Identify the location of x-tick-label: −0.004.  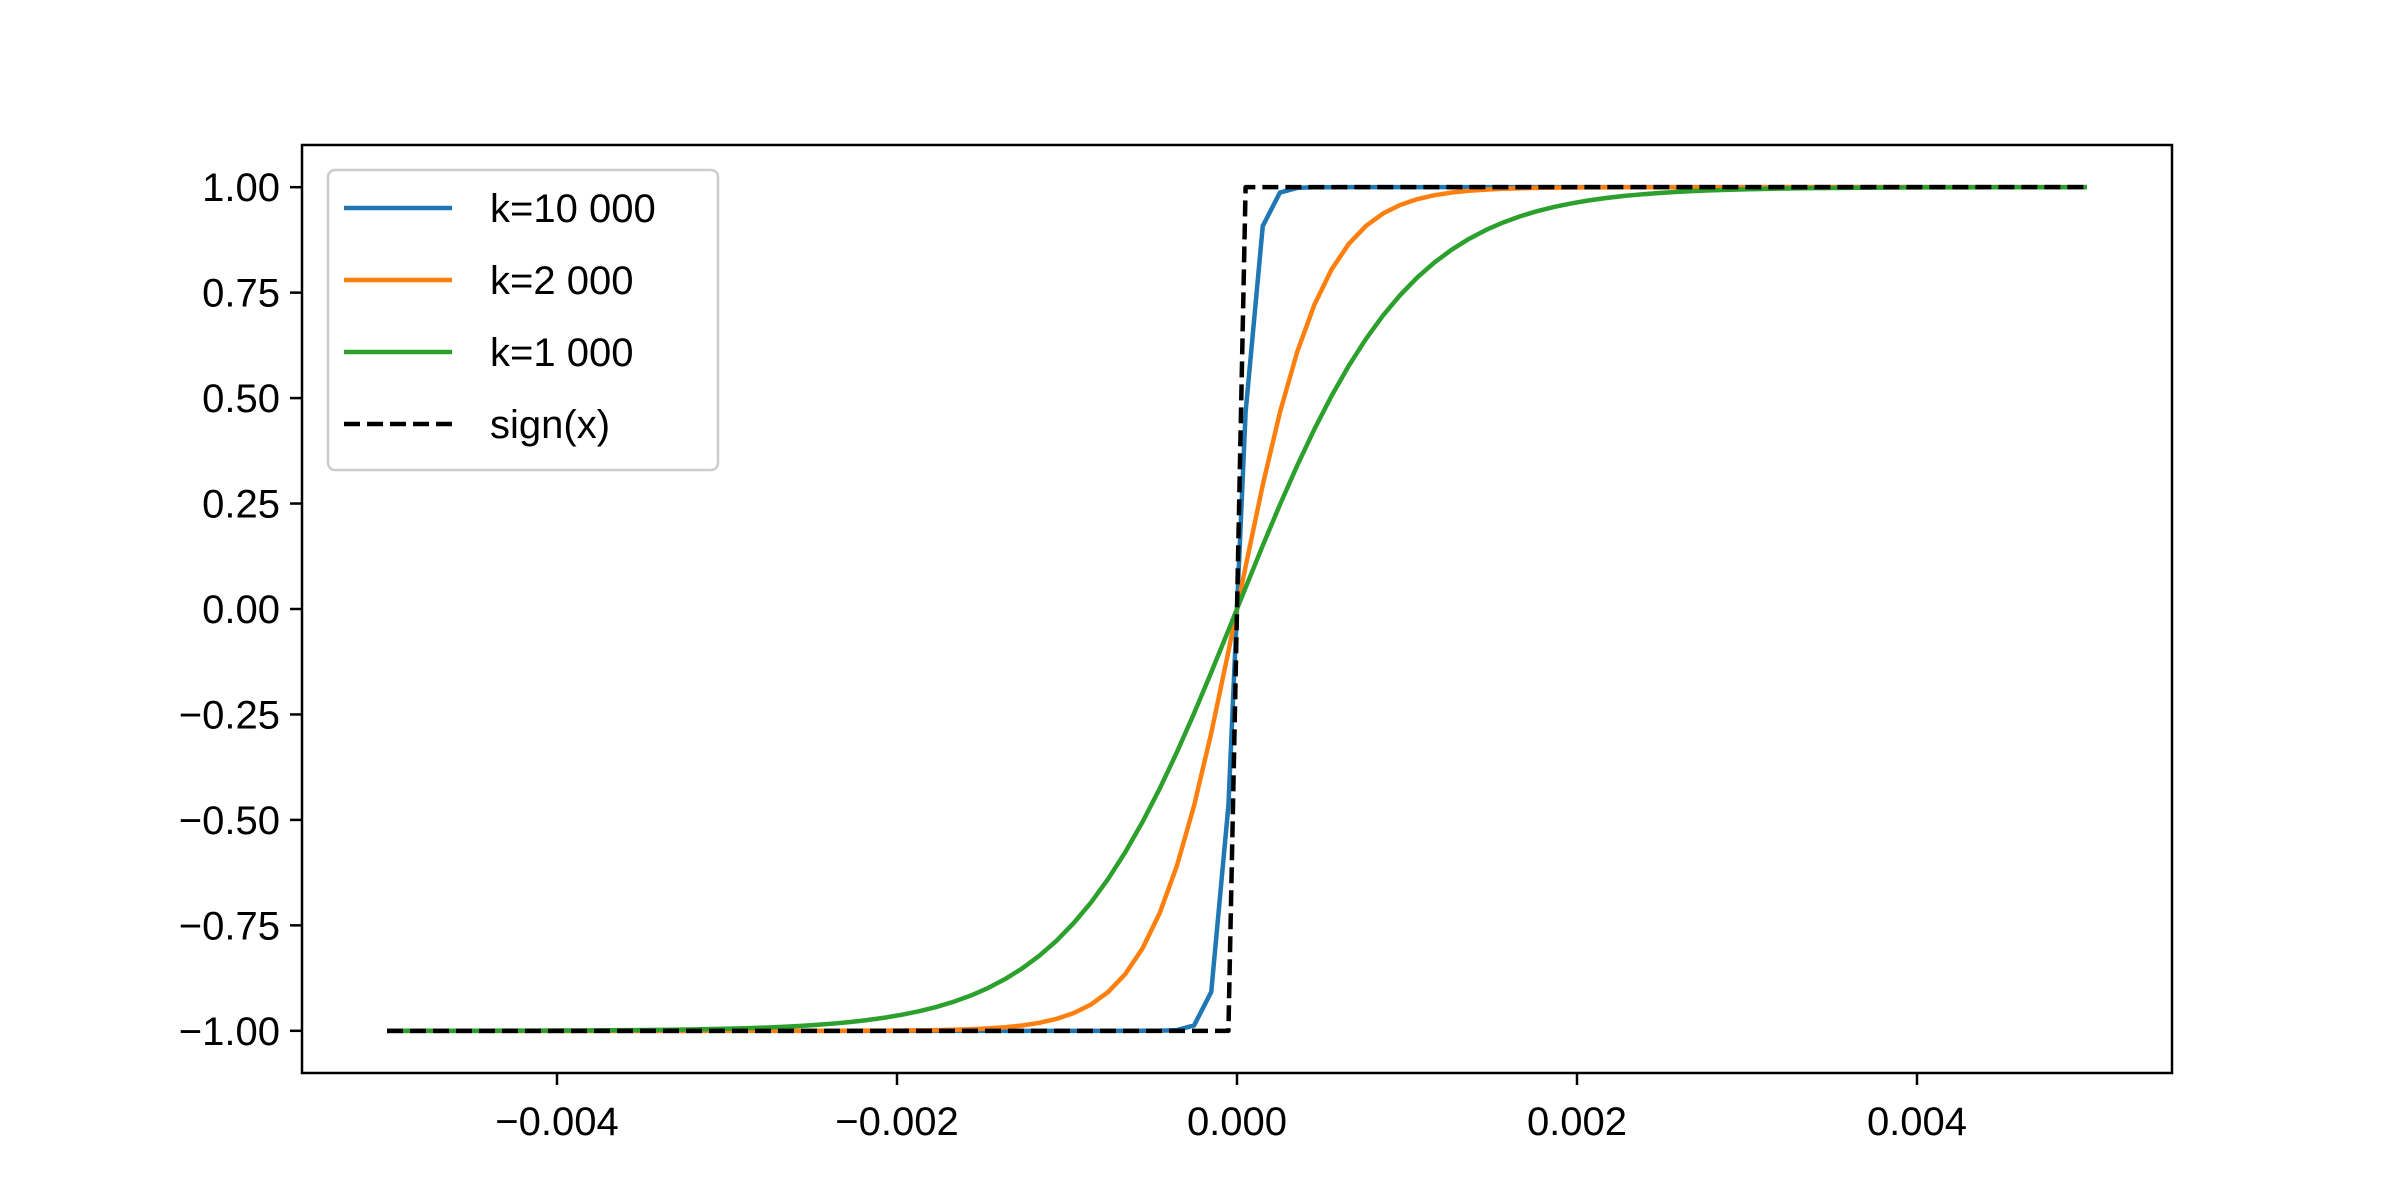
(556, 1122).